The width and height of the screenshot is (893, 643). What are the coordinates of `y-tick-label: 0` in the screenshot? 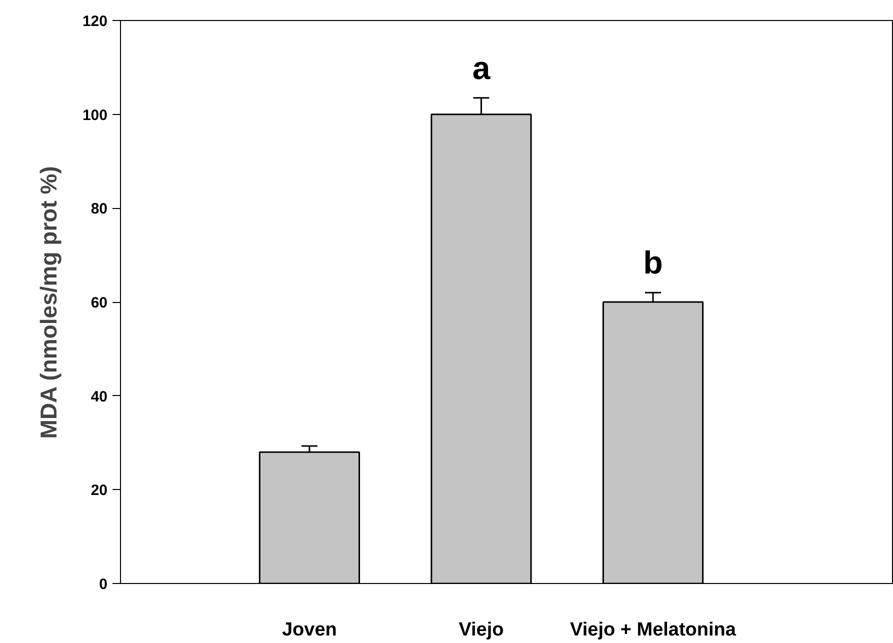 It's located at (103, 584).